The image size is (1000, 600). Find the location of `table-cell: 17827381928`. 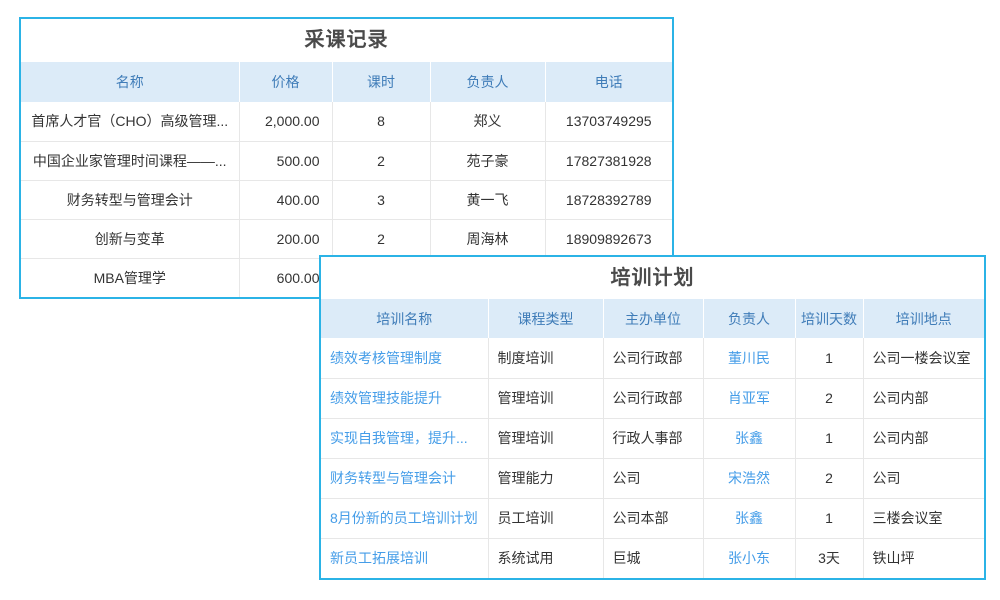

table-cell: 17827381928 is located at coordinates (608, 161).